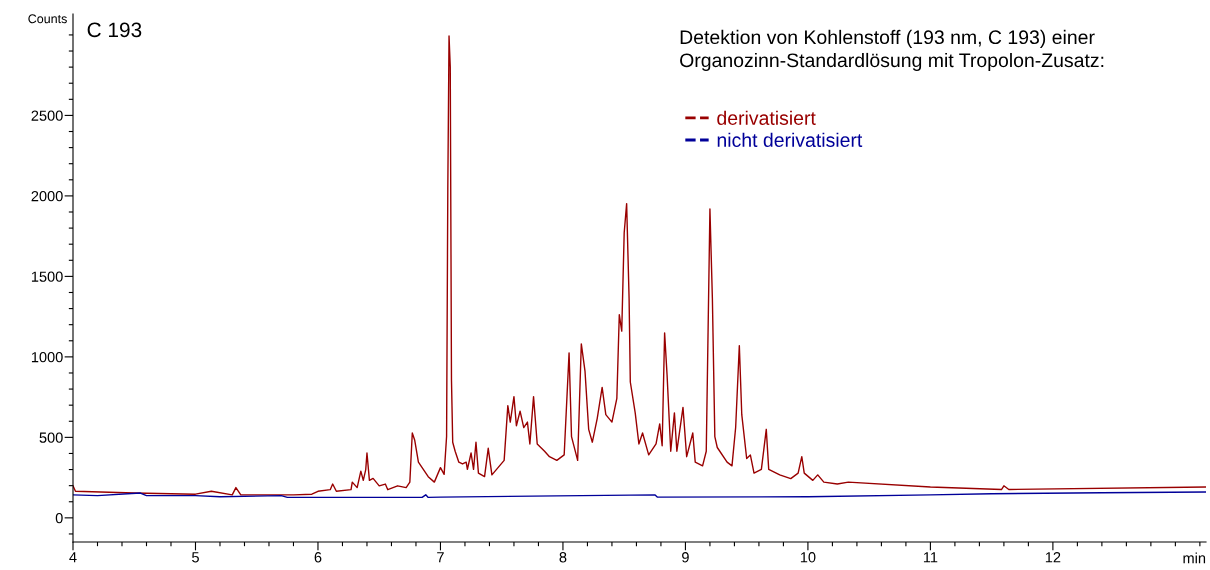 The image size is (1210, 570). What do you see at coordinates (47, 19) in the screenshot?
I see `y-axis-title: Counts` at bounding box center [47, 19].